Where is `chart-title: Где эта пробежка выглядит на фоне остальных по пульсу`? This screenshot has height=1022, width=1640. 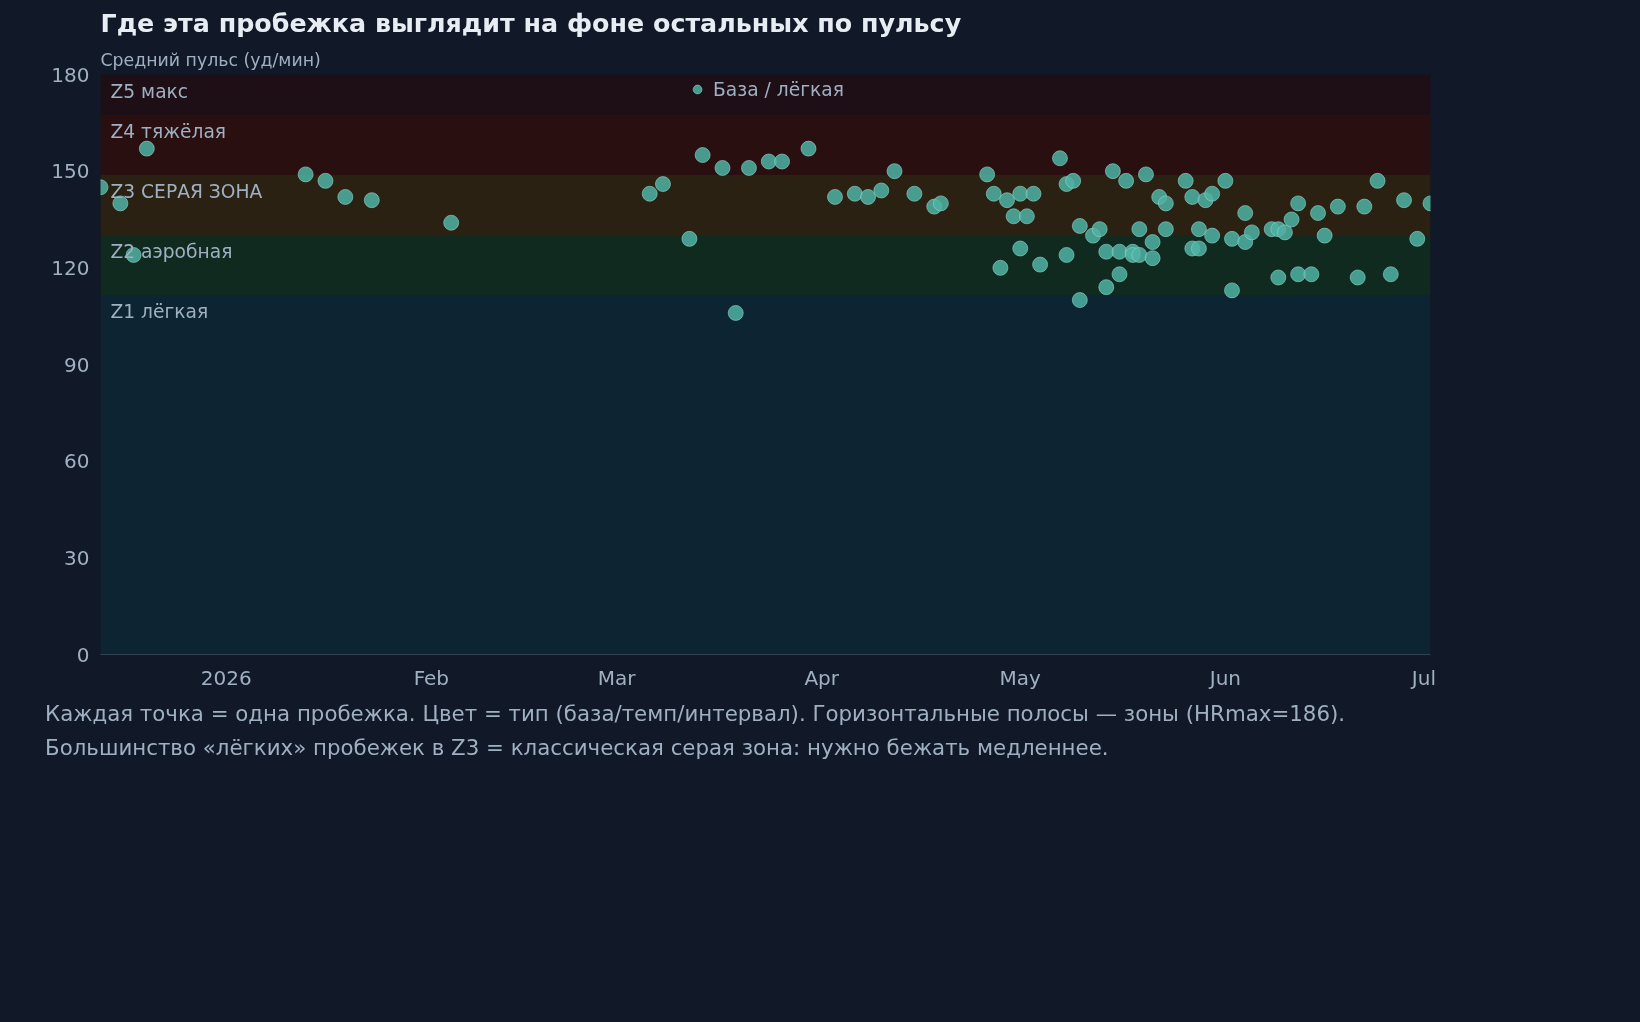 chart-title: Где эта пробежка выглядит на фоне остальных по пульсу is located at coordinates (531, 22).